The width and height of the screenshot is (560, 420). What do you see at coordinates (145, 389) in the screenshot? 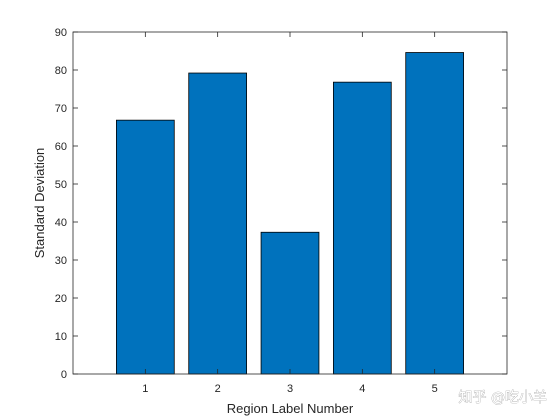
I see `x-tick-label: 1` at bounding box center [145, 389].